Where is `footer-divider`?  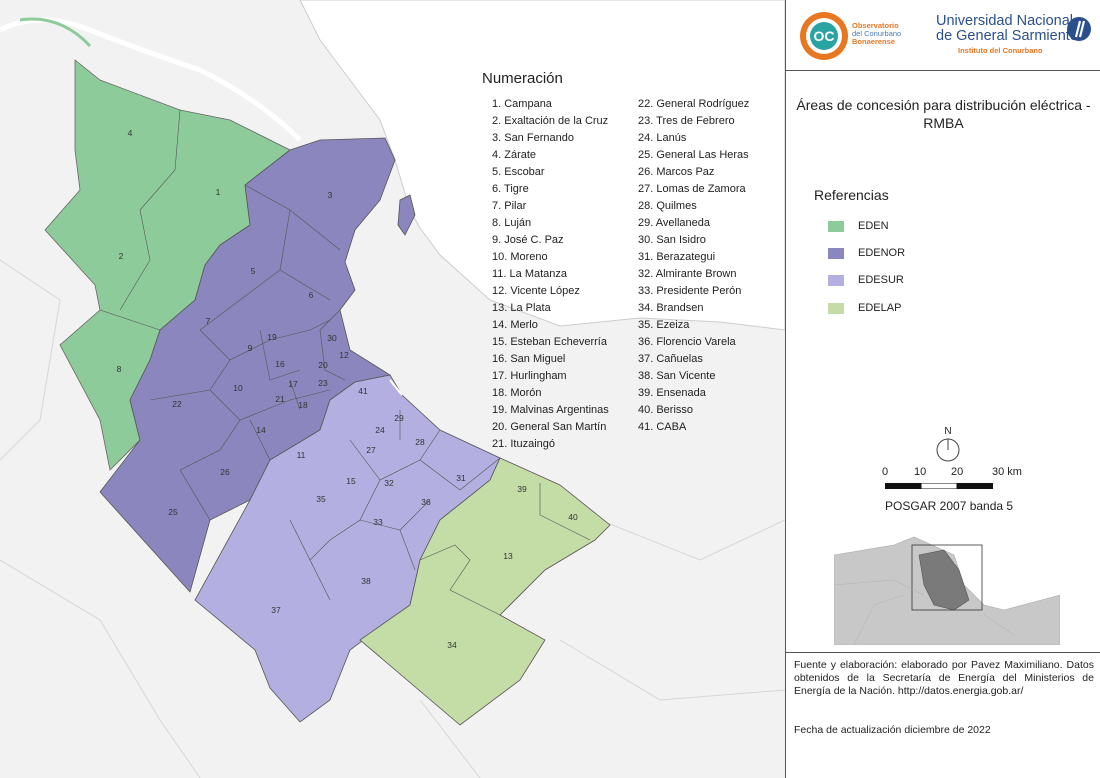 footer-divider is located at coordinates (943, 652).